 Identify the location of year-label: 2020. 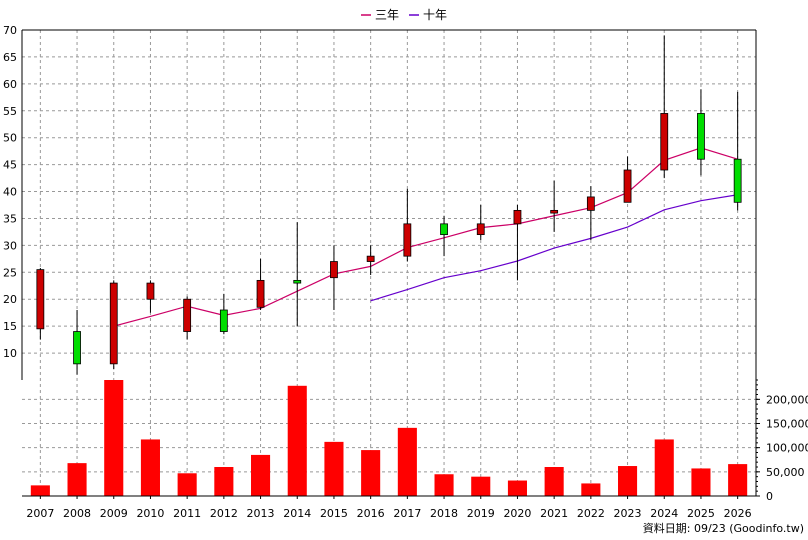
(517, 513).